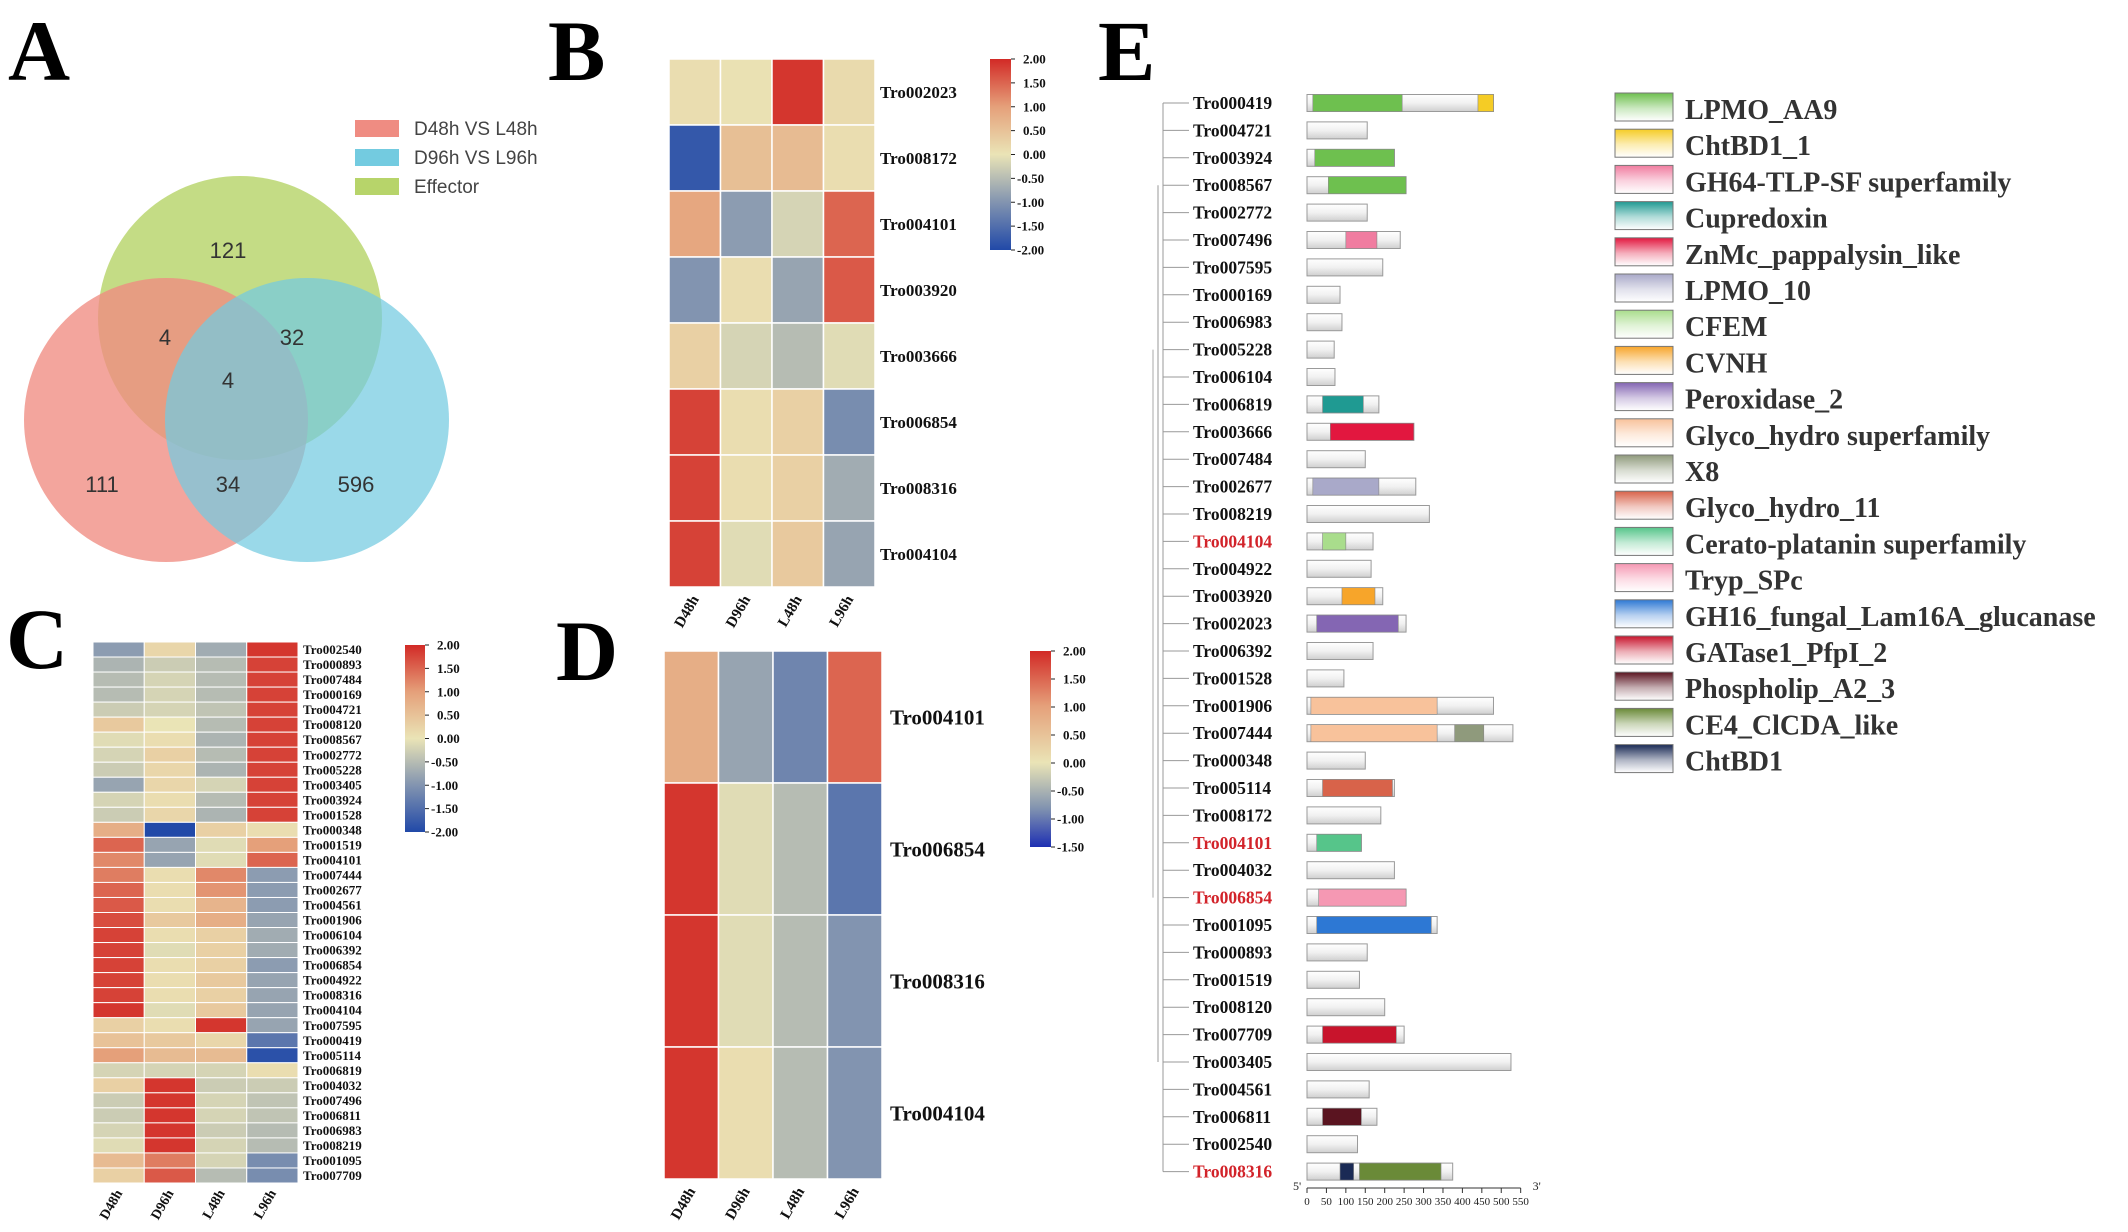 This screenshot has width=2128, height=1232. I want to click on heatmap-row-label: Tro008120, so click(332, 724).